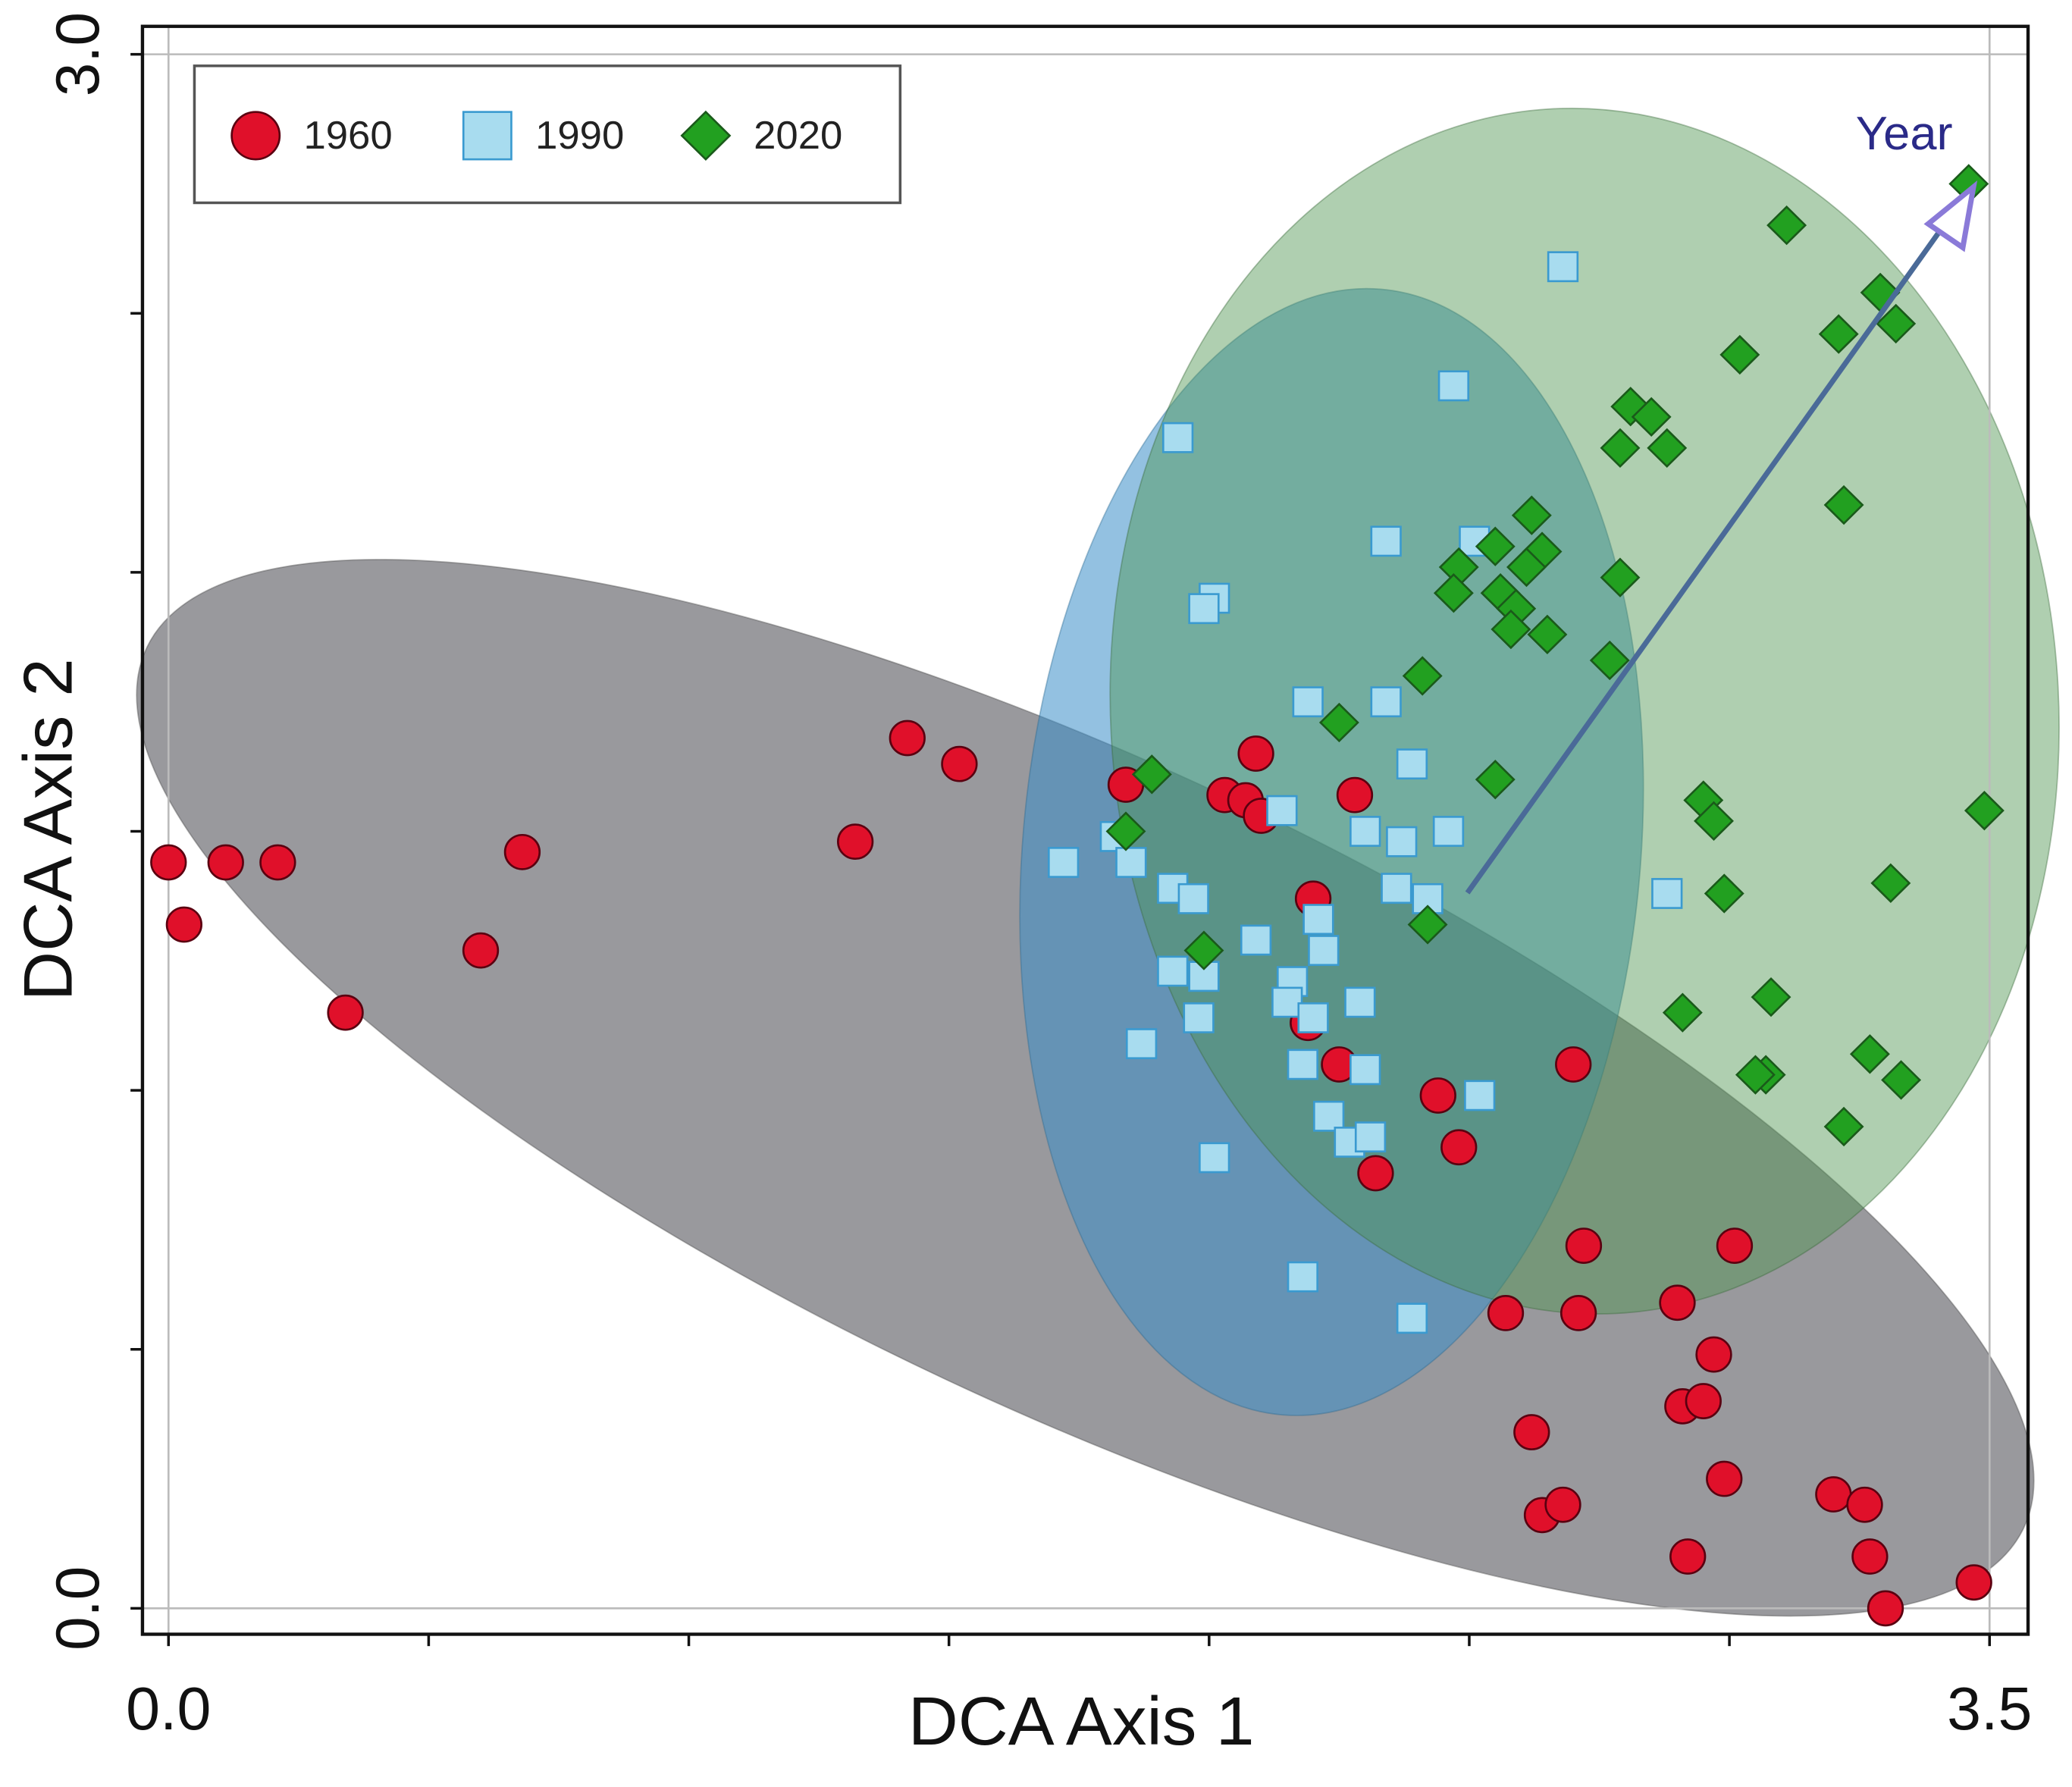 The width and height of the screenshot is (2072, 1787). Describe the element at coordinates (348, 136) in the screenshot. I see `legend-label: 1960` at that location.